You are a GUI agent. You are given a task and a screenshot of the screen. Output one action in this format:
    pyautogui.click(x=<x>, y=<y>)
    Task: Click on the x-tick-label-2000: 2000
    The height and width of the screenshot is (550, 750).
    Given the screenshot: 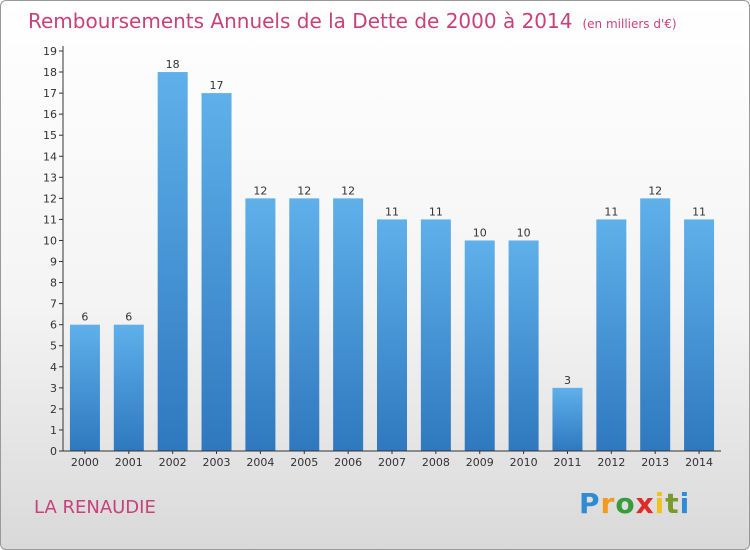 What is the action you would take?
    pyautogui.click(x=85, y=462)
    